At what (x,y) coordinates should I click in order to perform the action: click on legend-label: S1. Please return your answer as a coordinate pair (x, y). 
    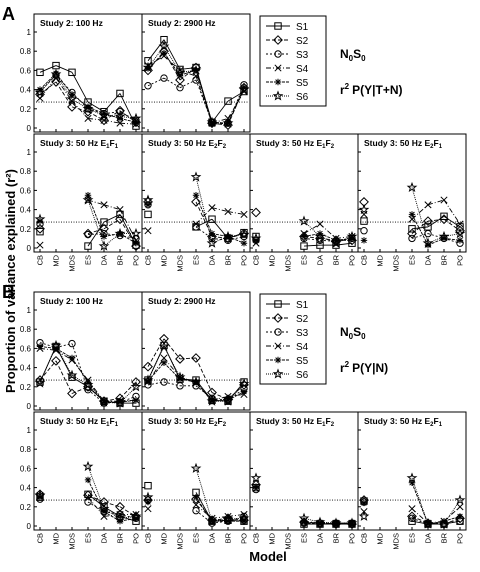
    Looking at the image, I should click on (302, 27).